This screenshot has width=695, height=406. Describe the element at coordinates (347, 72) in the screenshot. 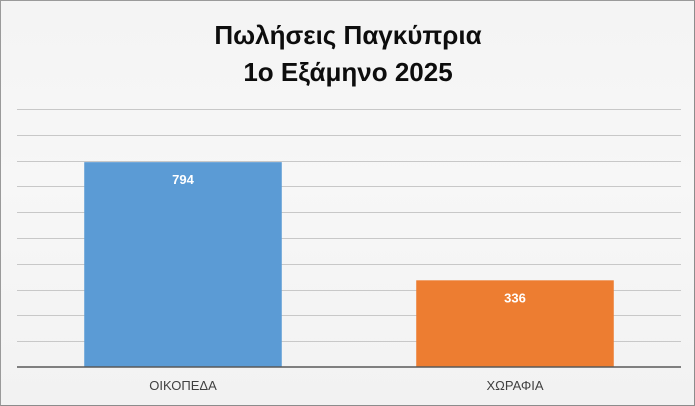

I see `chart-title-line-2: 1ο Εξάμηνο 2025` at that location.